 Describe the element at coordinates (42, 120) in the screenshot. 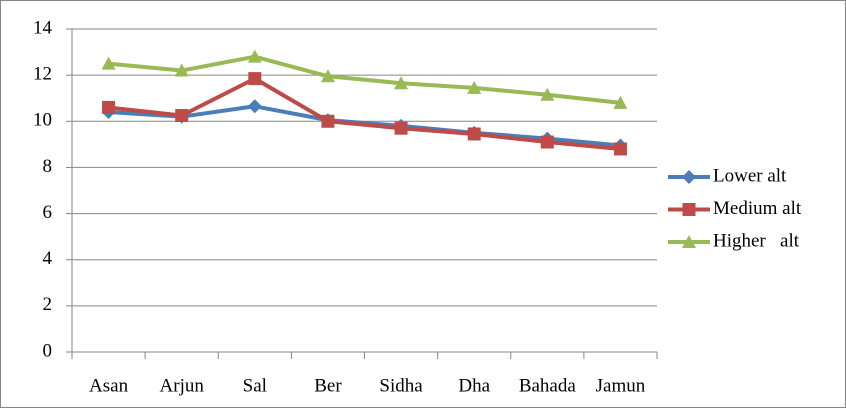

I see `y-tick-label: 10` at that location.